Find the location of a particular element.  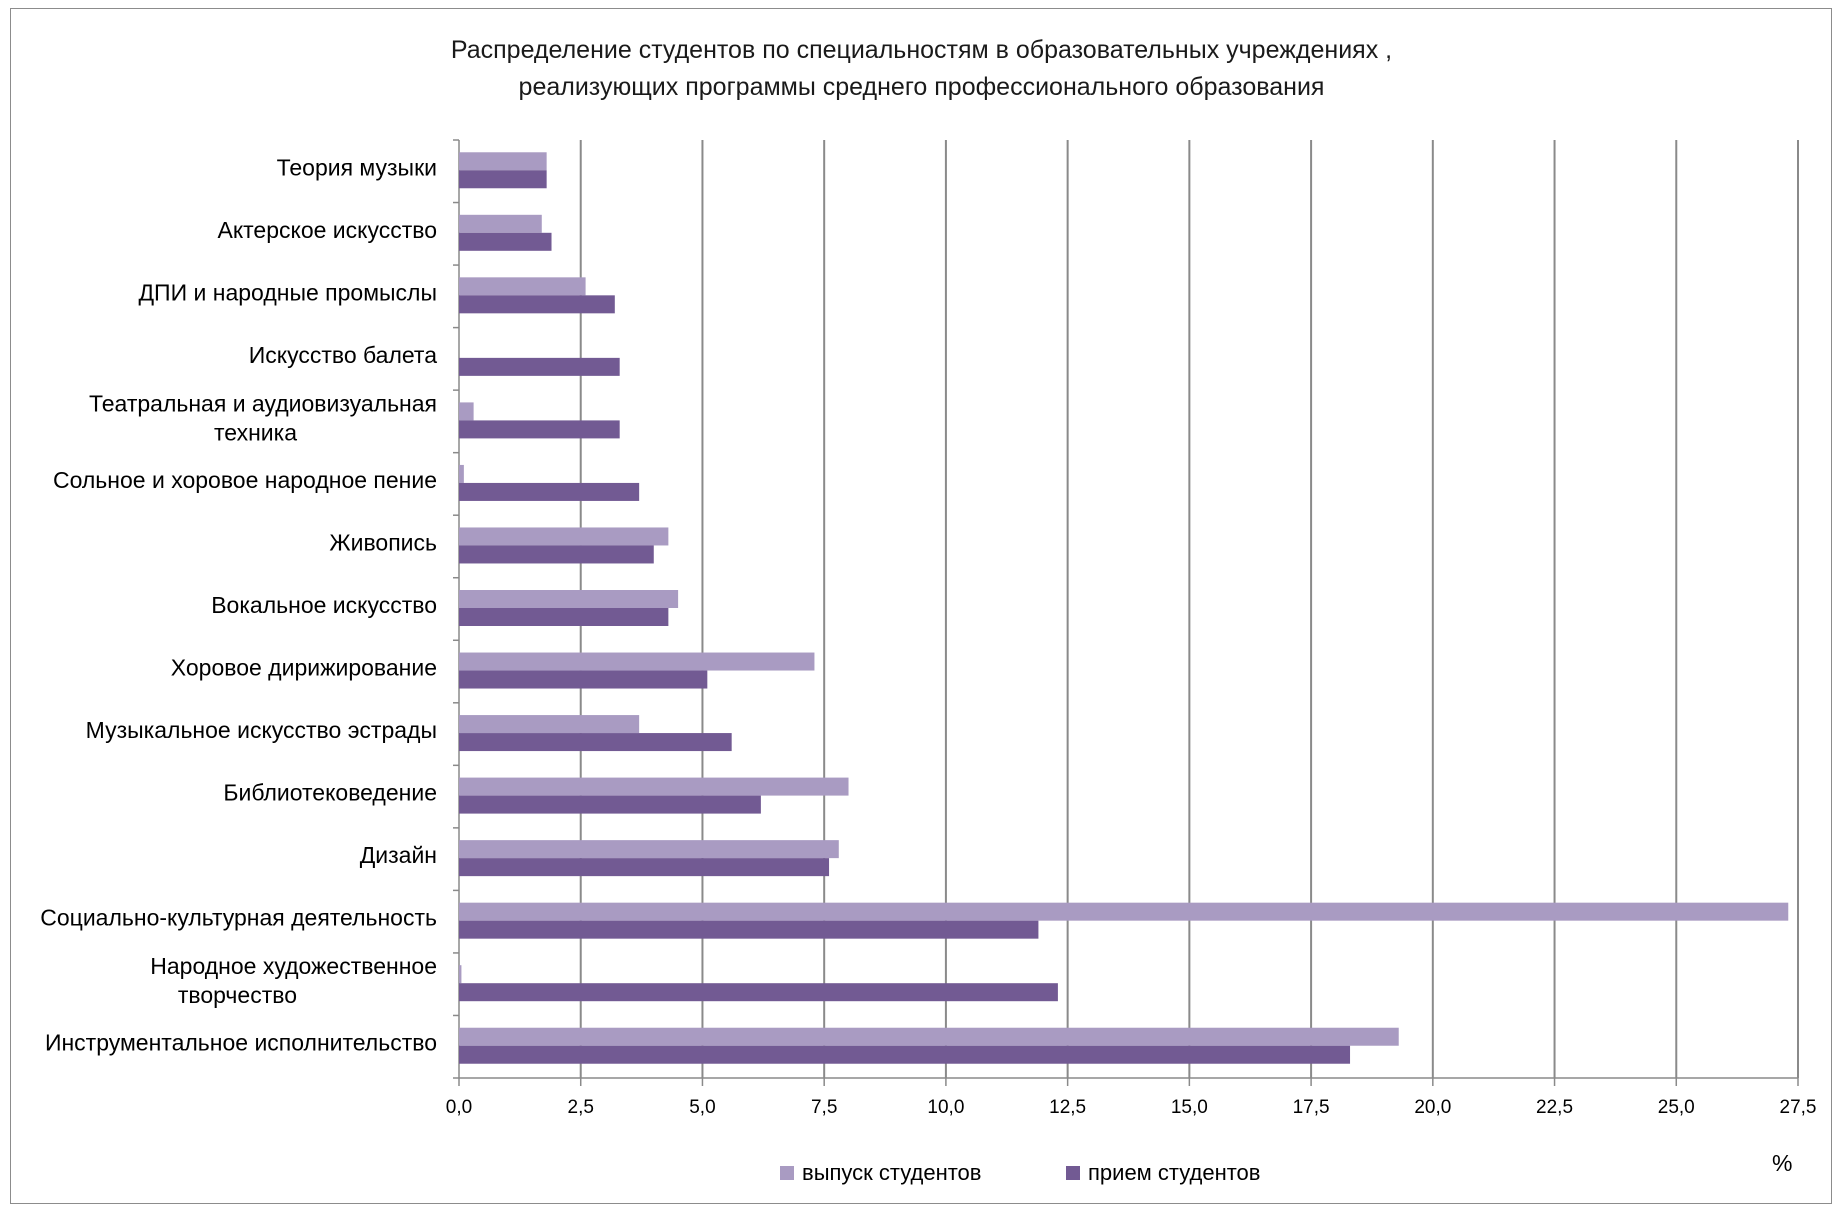

x-axis-unit: % is located at coordinates (1782, 1163).